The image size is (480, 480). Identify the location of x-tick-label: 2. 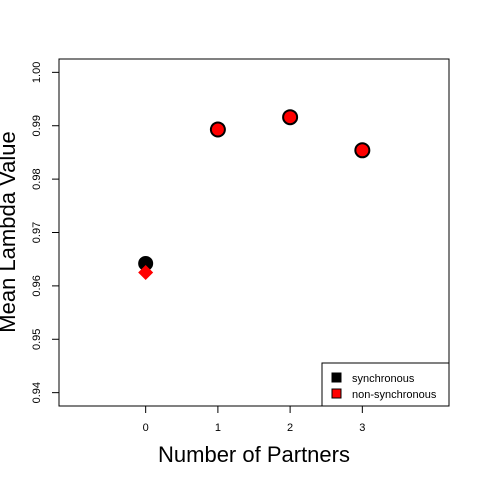
(290, 428).